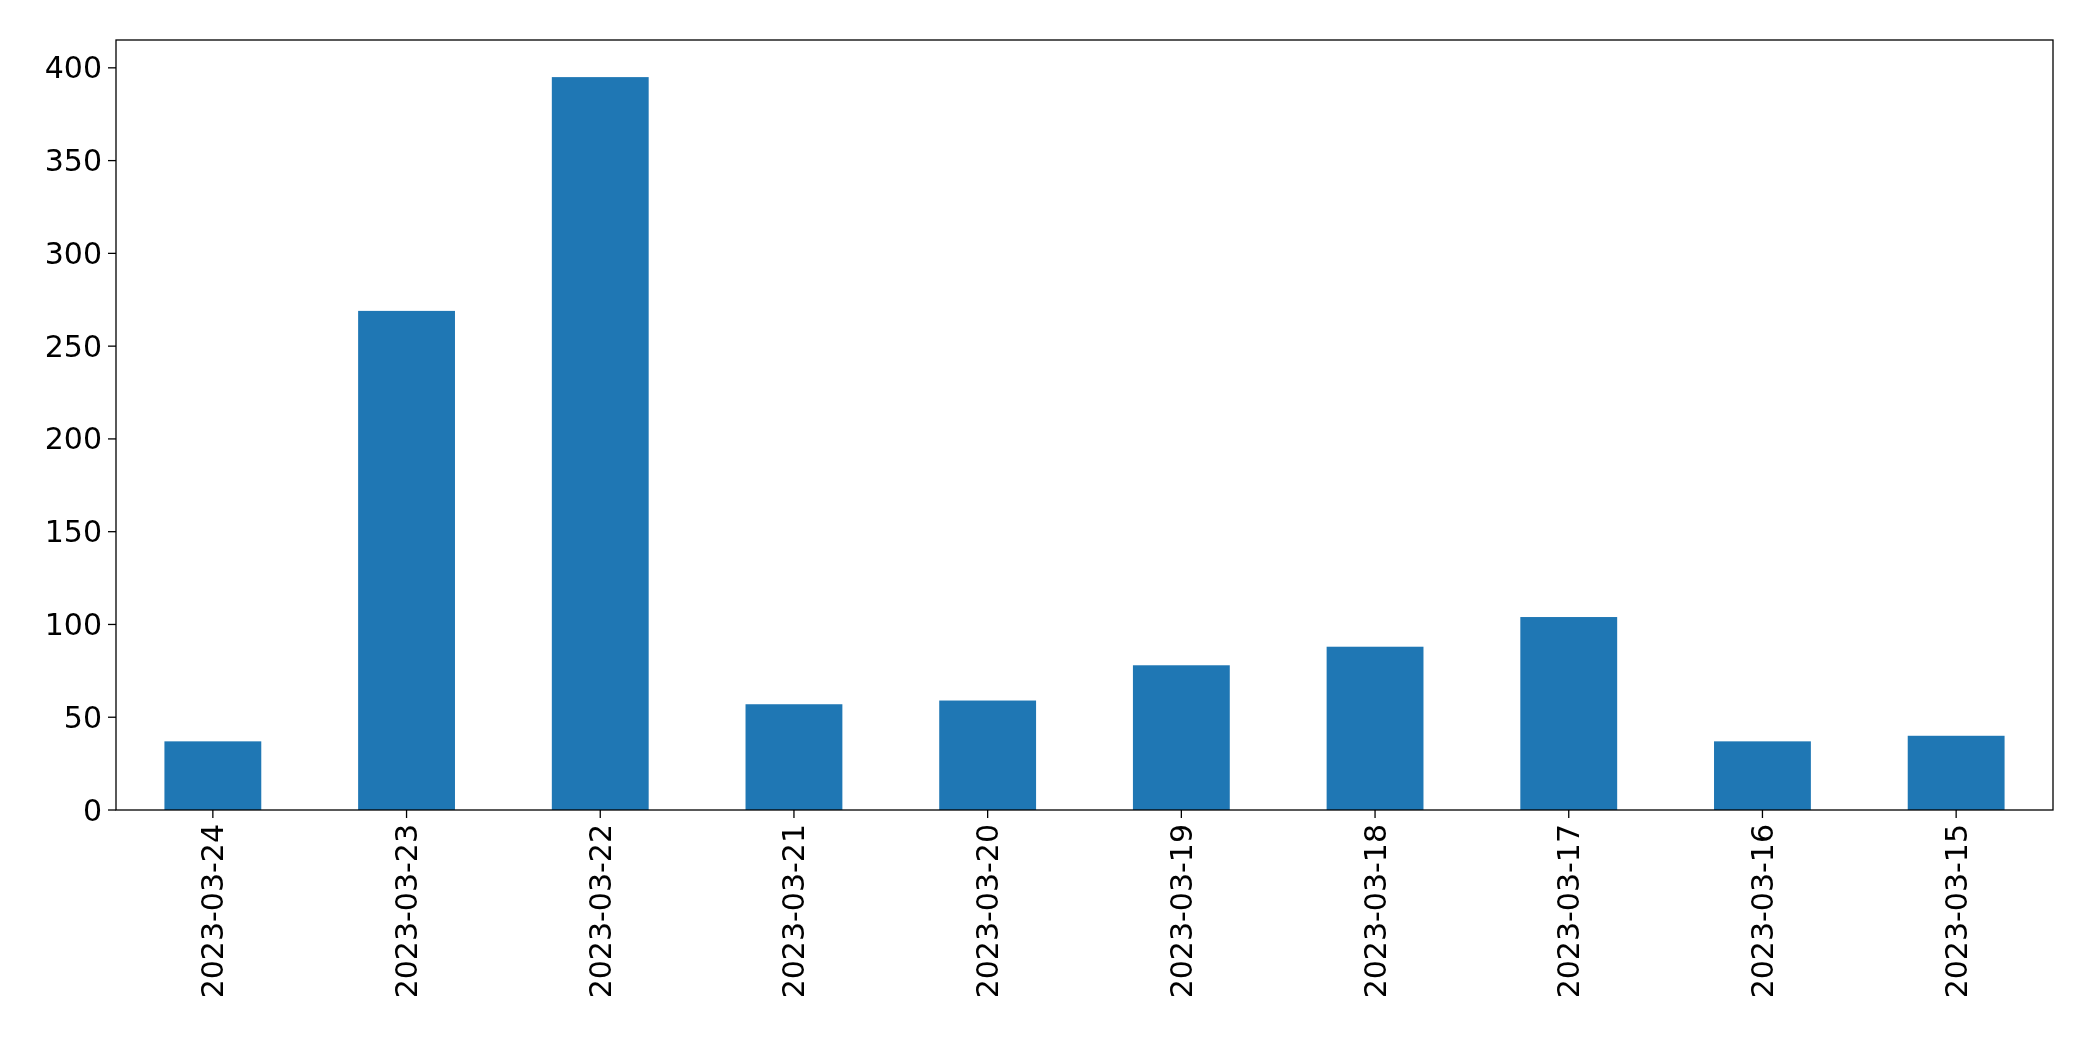 This screenshot has width=2093, height=1061. I want to click on y-tick-label: 350, so click(73, 161).